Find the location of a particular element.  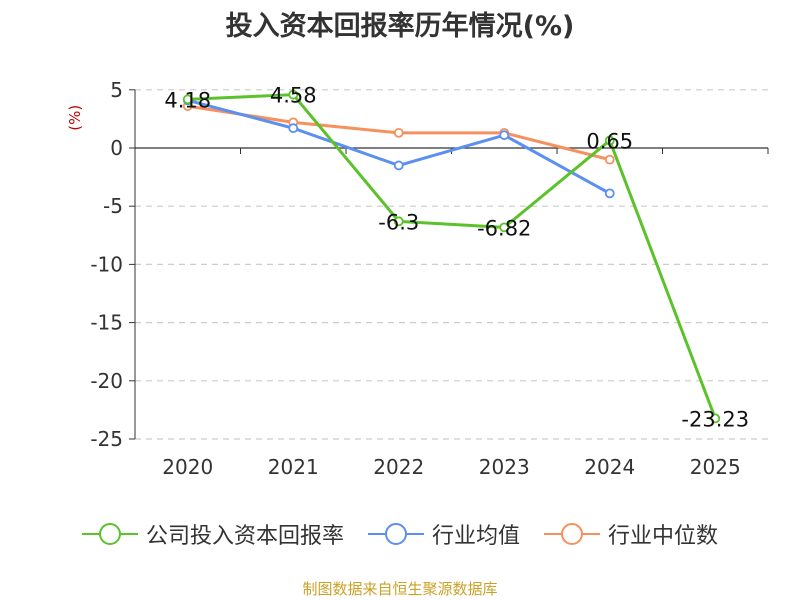

y-tick-label: -25 is located at coordinates (106, 439).